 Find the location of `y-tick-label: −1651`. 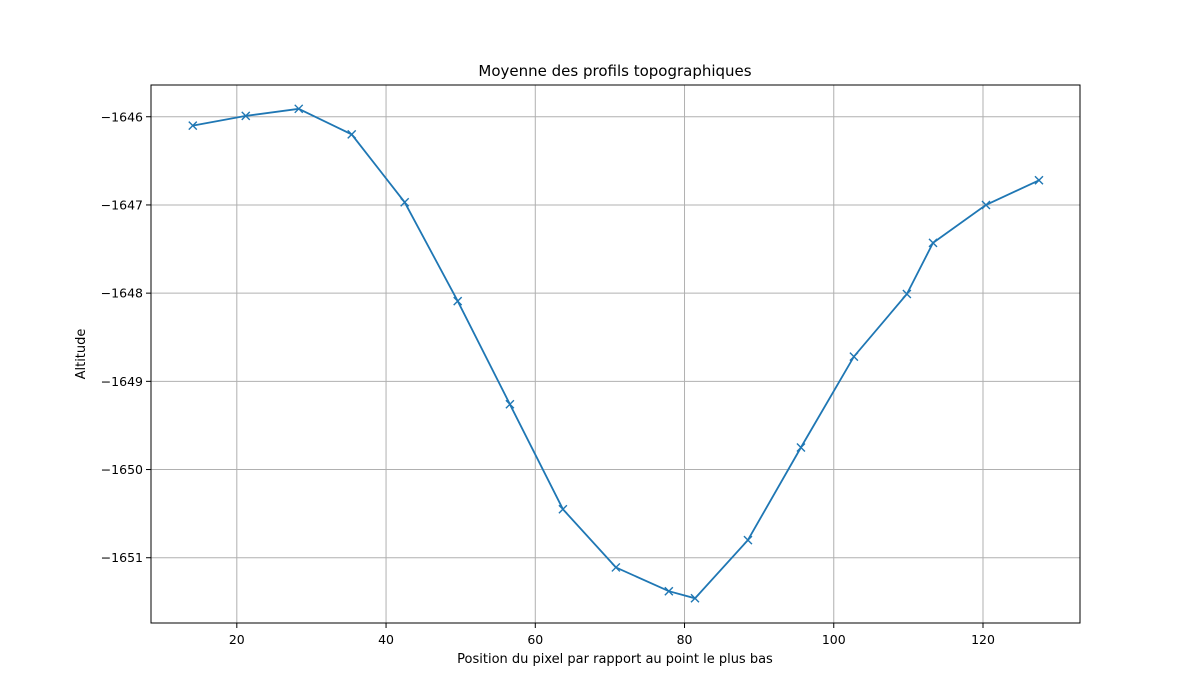

y-tick-label: −1651 is located at coordinates (122, 557).